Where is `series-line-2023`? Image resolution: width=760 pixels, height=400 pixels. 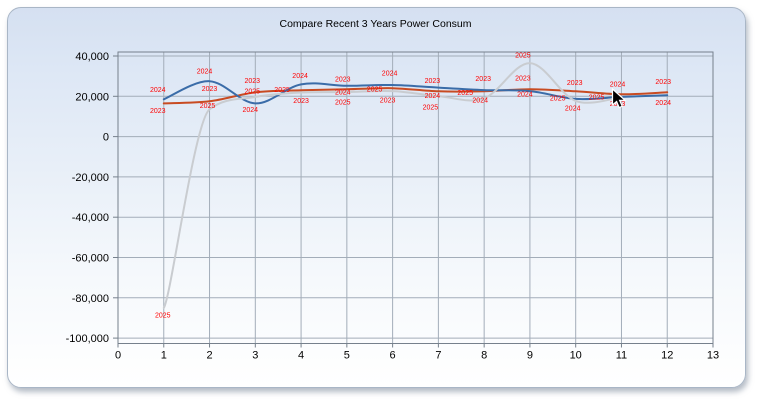 series-line-2023 is located at coordinates (415, 96).